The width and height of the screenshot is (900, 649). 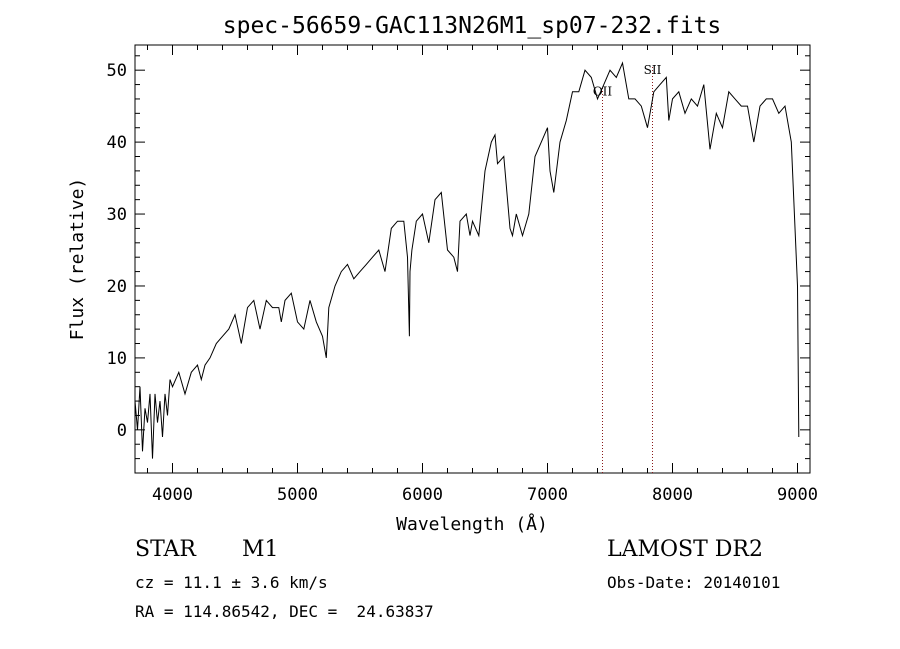 What do you see at coordinates (117, 215) in the screenshot?
I see `y-tick-label: 30` at bounding box center [117, 215].